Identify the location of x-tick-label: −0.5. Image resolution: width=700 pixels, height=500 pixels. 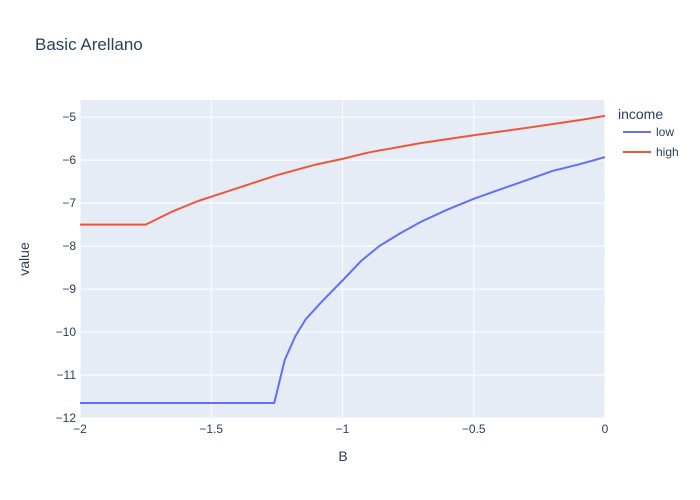
(474, 429).